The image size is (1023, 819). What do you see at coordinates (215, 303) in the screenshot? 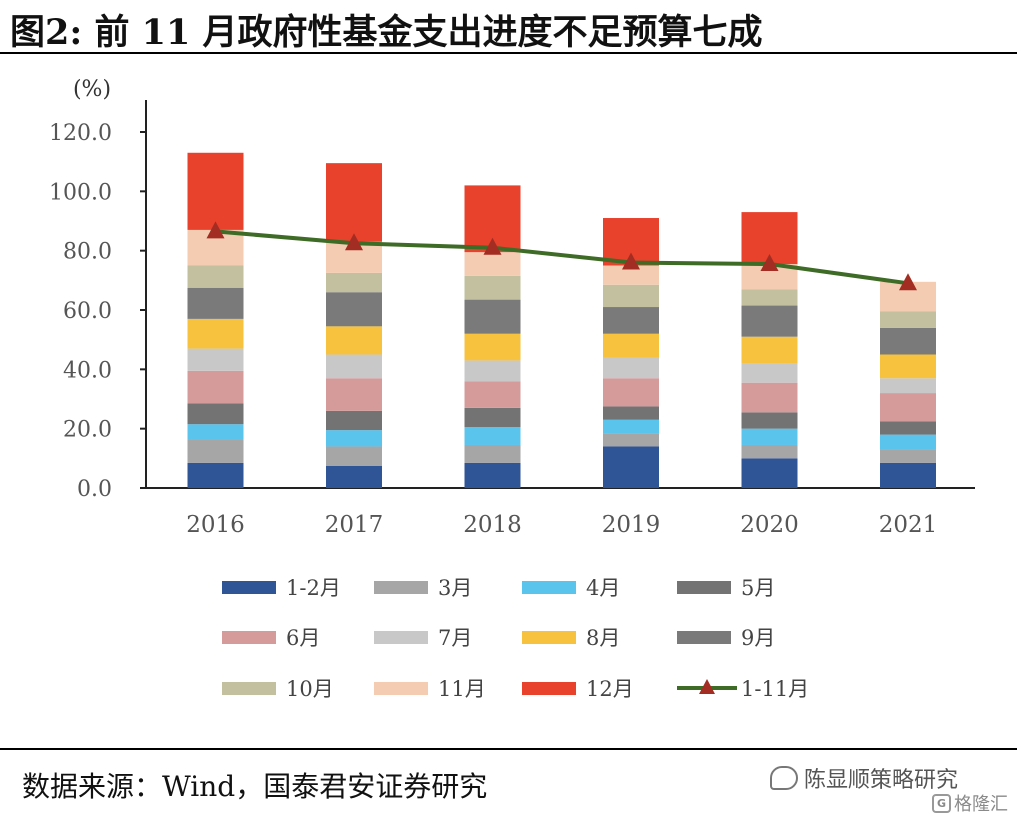
I see `bar-segment-9m-2016` at bounding box center [215, 303].